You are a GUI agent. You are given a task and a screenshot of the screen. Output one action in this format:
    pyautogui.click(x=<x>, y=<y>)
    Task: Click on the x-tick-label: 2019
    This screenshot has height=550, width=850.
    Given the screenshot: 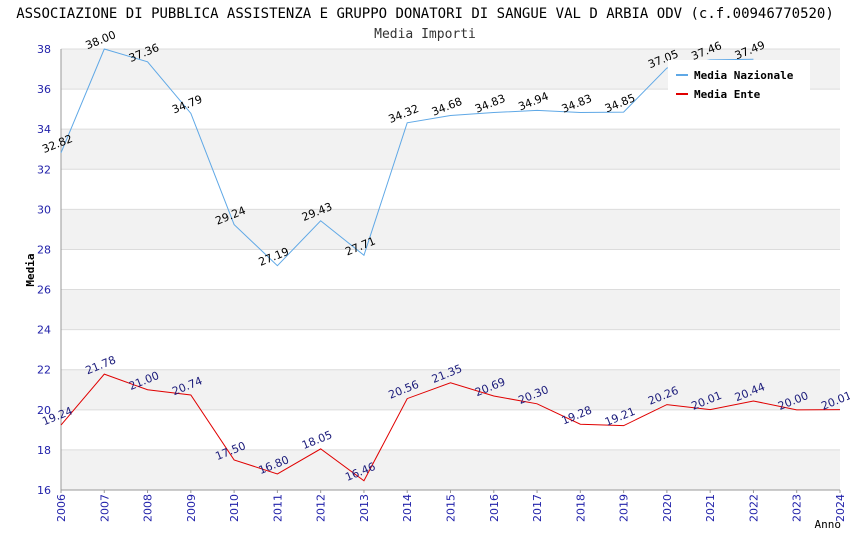 What is the action you would take?
    pyautogui.click(x=624, y=508)
    